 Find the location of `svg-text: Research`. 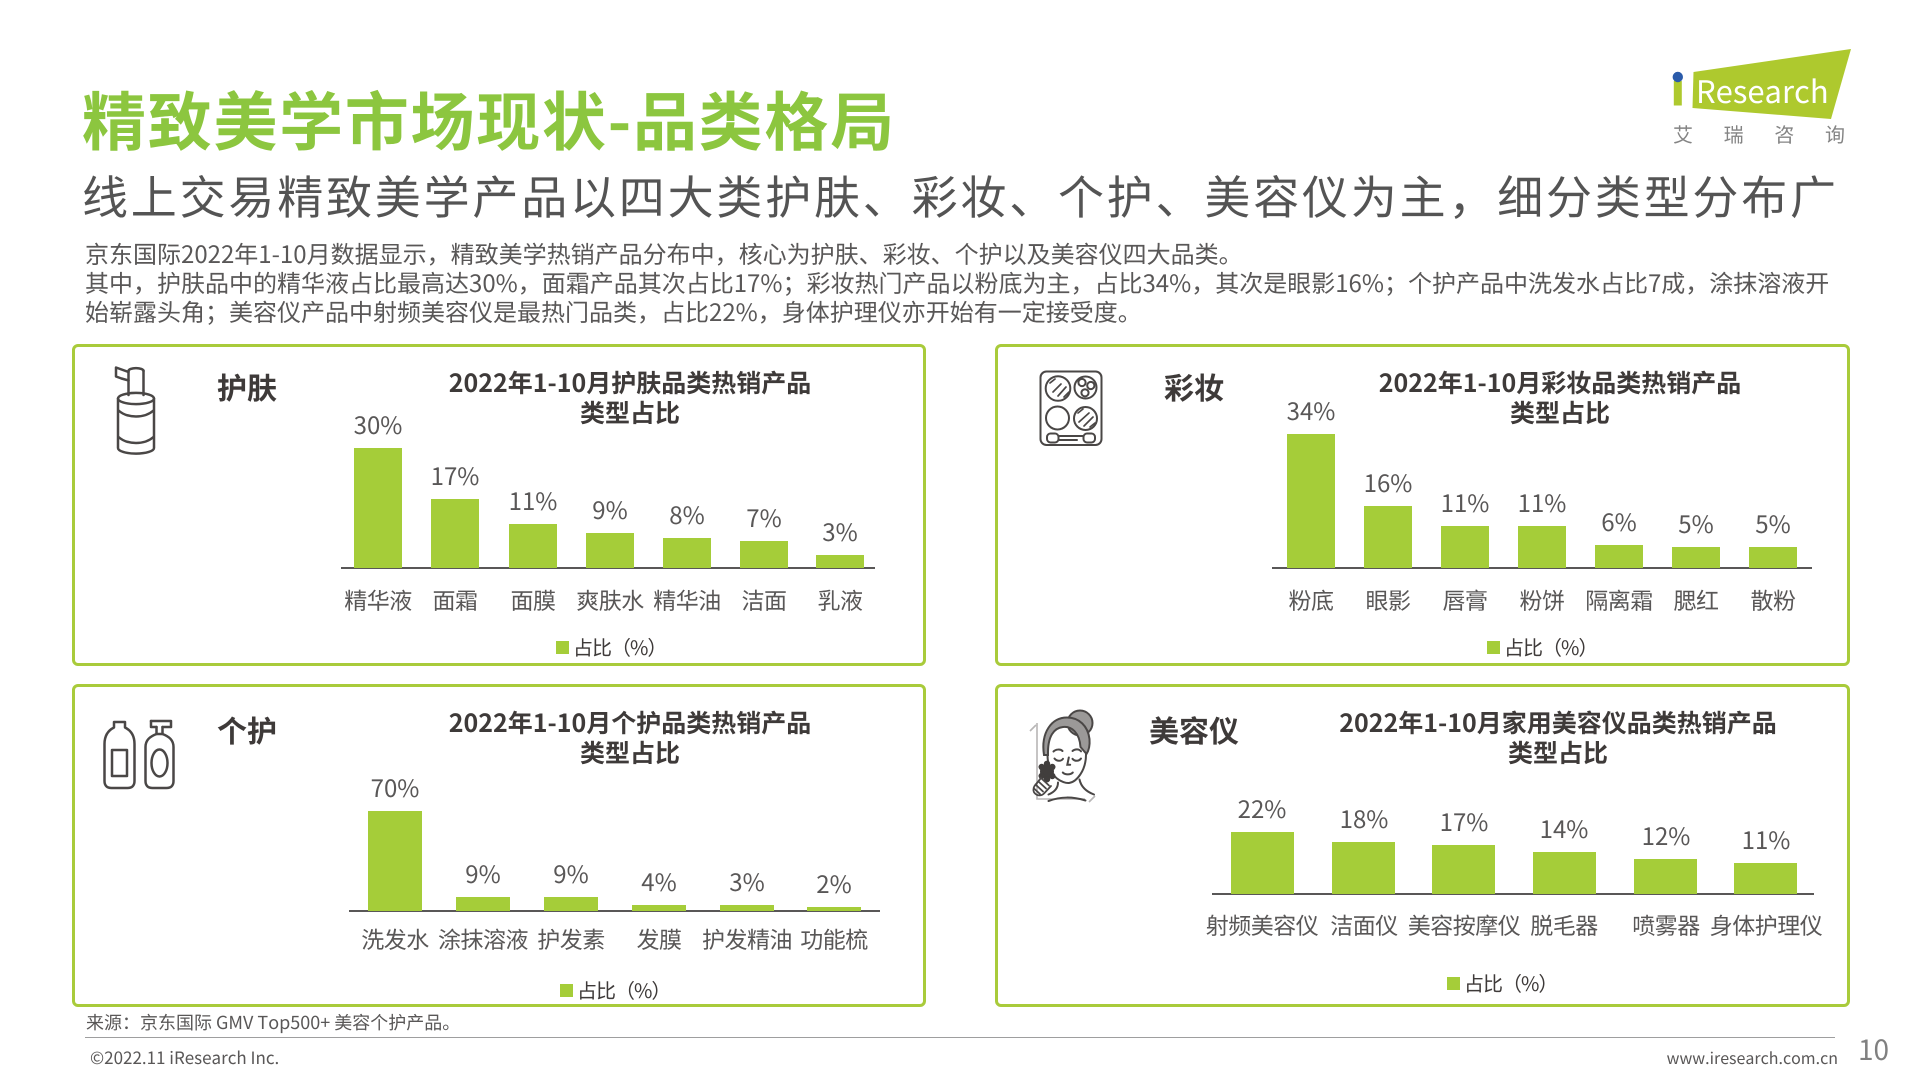

svg-text: Research is located at coordinates (1762, 89).